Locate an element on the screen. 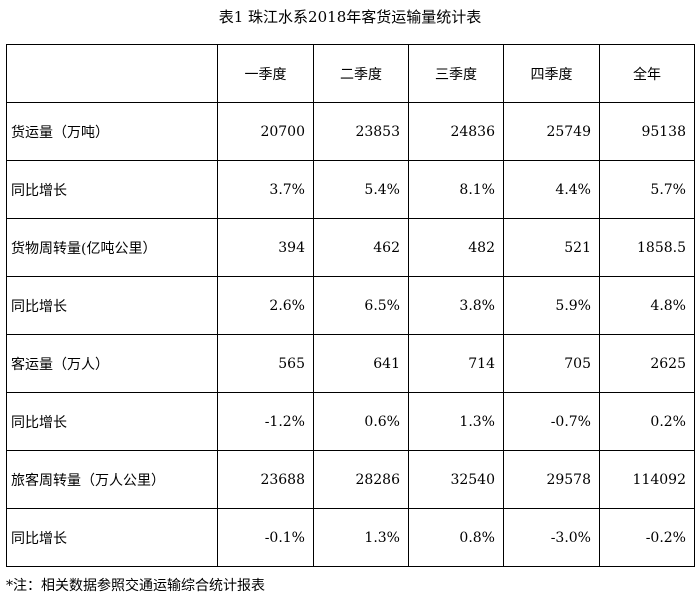 The height and width of the screenshot is (603, 700). row-label: 旅客周转量（万人公里） is located at coordinates (112, 479).